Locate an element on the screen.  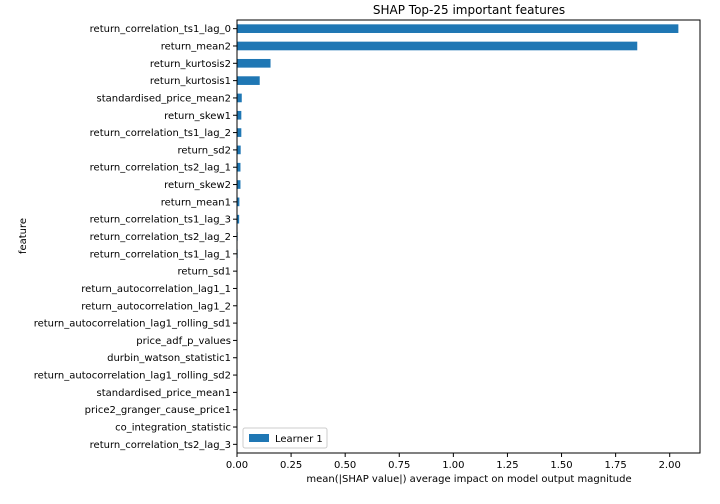
y-tick-label: standardised_price_mean2 is located at coordinates (164, 98).